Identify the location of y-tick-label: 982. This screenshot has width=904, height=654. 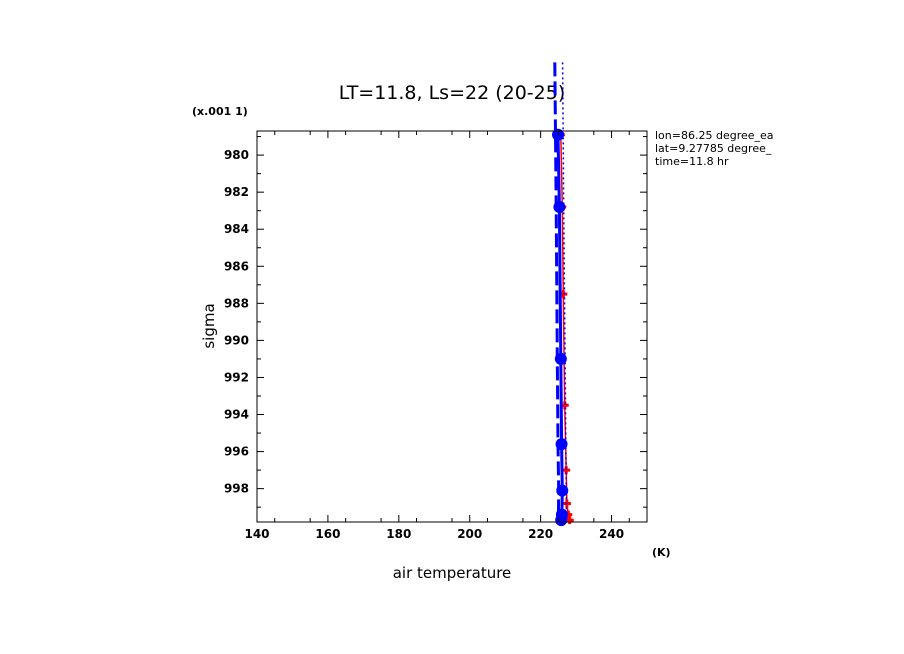
(236, 192).